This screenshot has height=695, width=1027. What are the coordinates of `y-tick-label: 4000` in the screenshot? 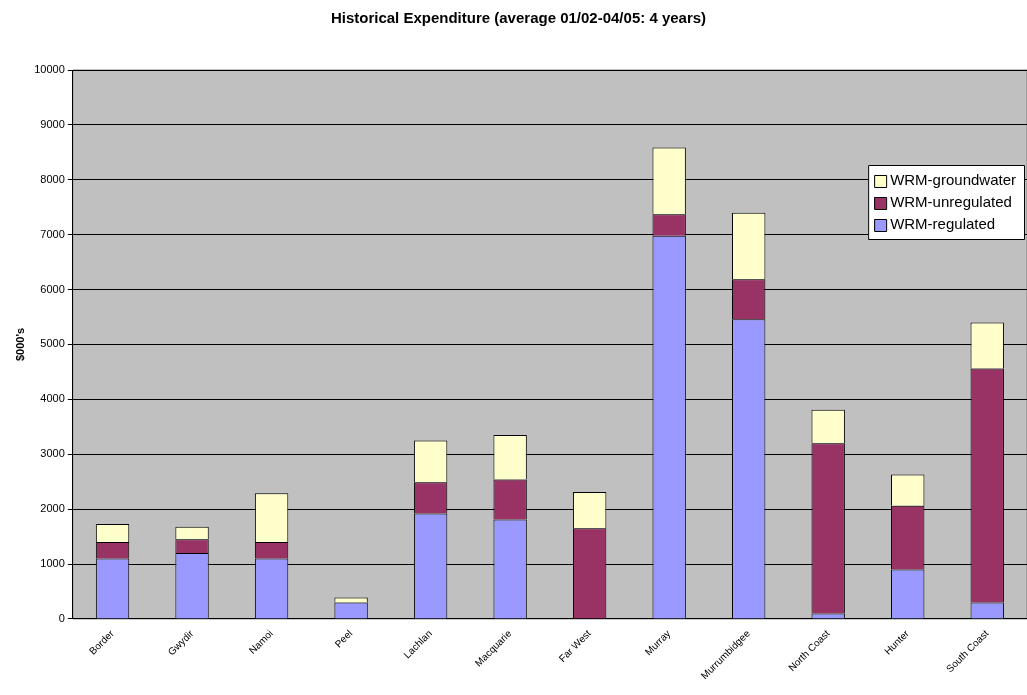 It's located at (52, 398).